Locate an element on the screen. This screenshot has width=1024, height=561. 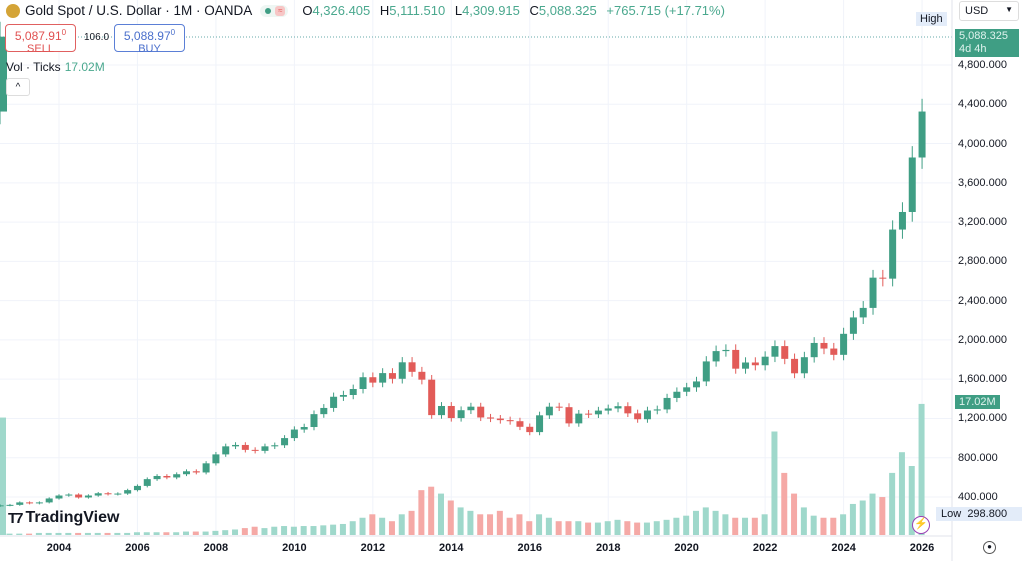
price-tick-label: 2,000.000 is located at coordinates (982, 339).